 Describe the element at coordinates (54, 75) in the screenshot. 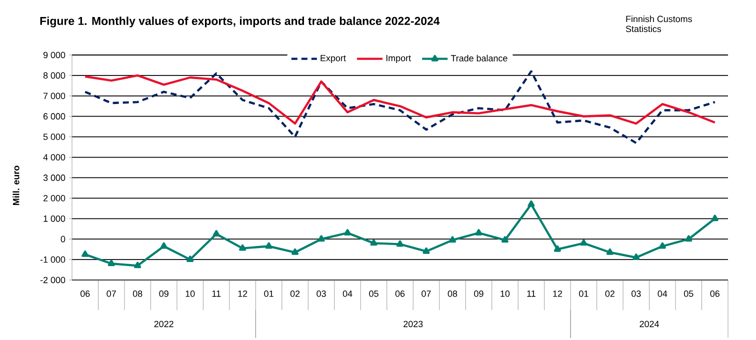

I see `y-tick-label: 8 000` at that location.